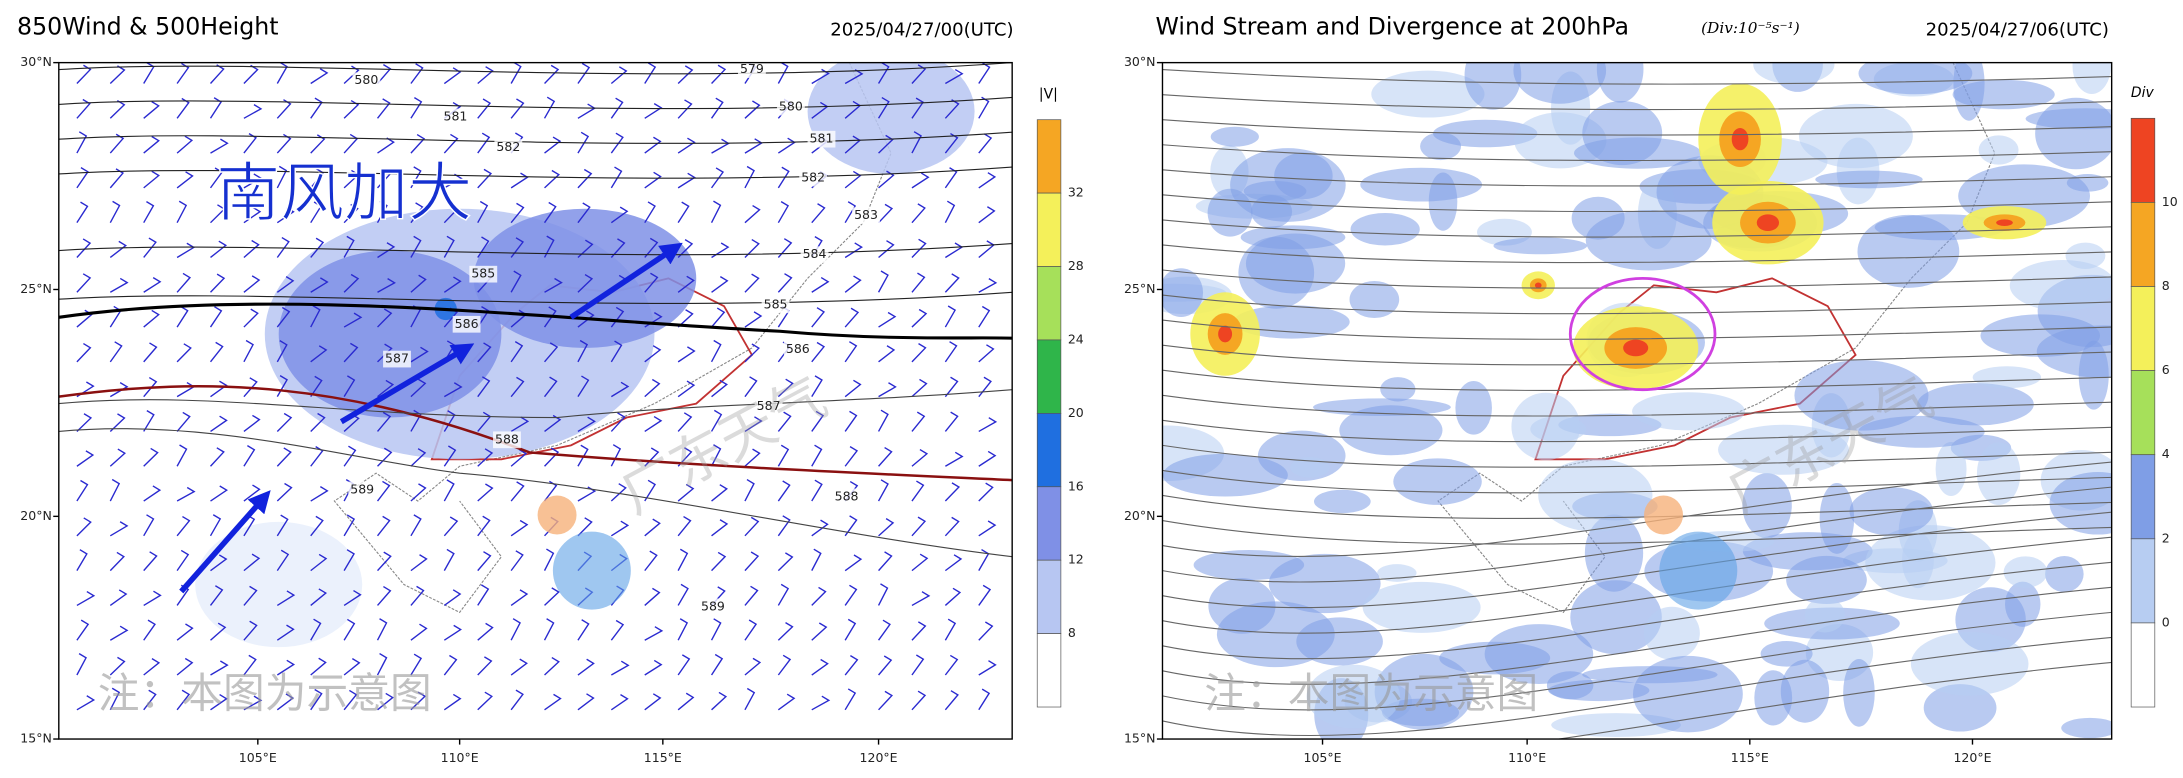 The width and height of the screenshot is (2183, 778). I want to click on colorbar-tick-label: 20, so click(1076, 412).